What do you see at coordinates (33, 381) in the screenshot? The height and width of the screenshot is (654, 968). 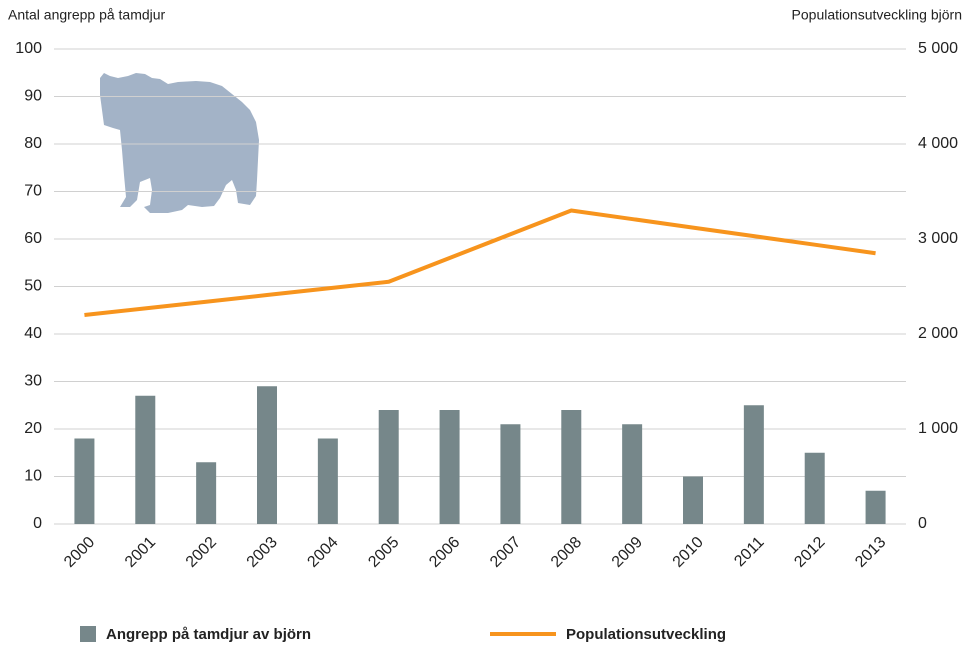 I see `y-tick-label: 30` at bounding box center [33, 381].